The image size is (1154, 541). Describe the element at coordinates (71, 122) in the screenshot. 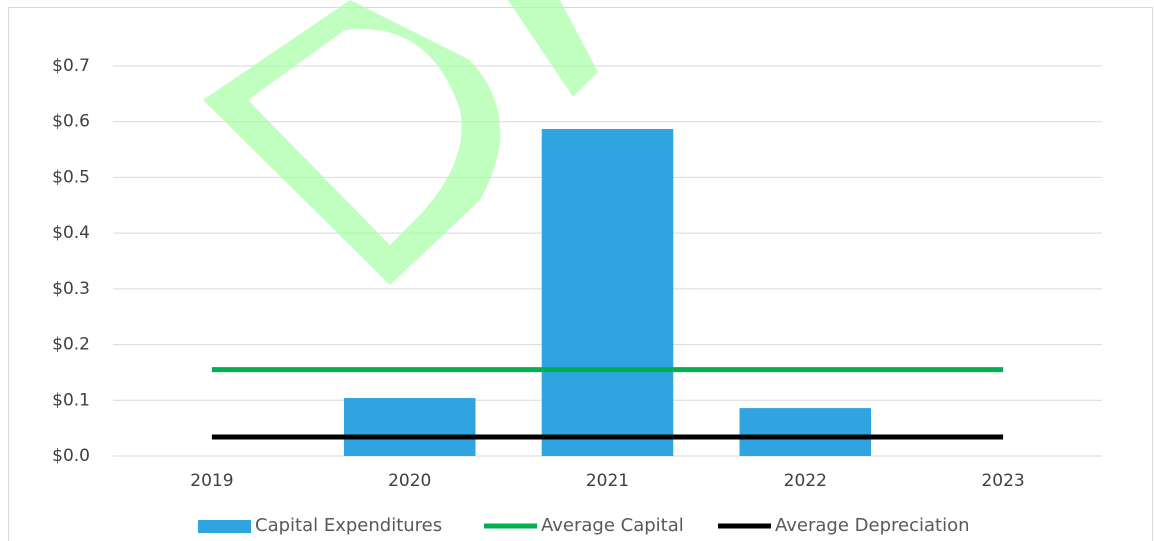

I see `y-tick-label: $0.6` at that location.